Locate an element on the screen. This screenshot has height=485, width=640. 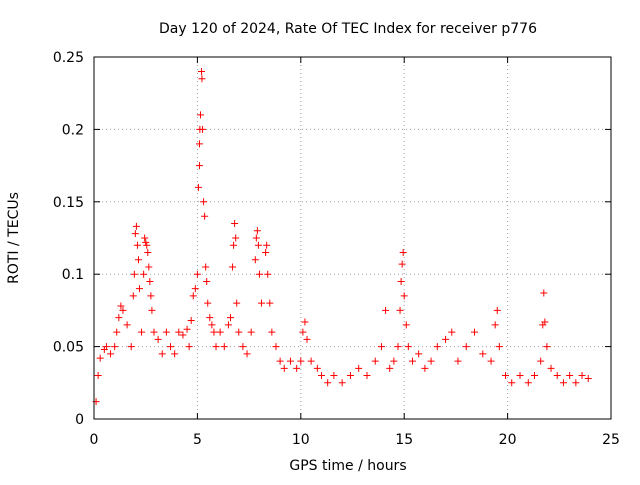
y-tick-label: 0.05 is located at coordinates (68, 348).